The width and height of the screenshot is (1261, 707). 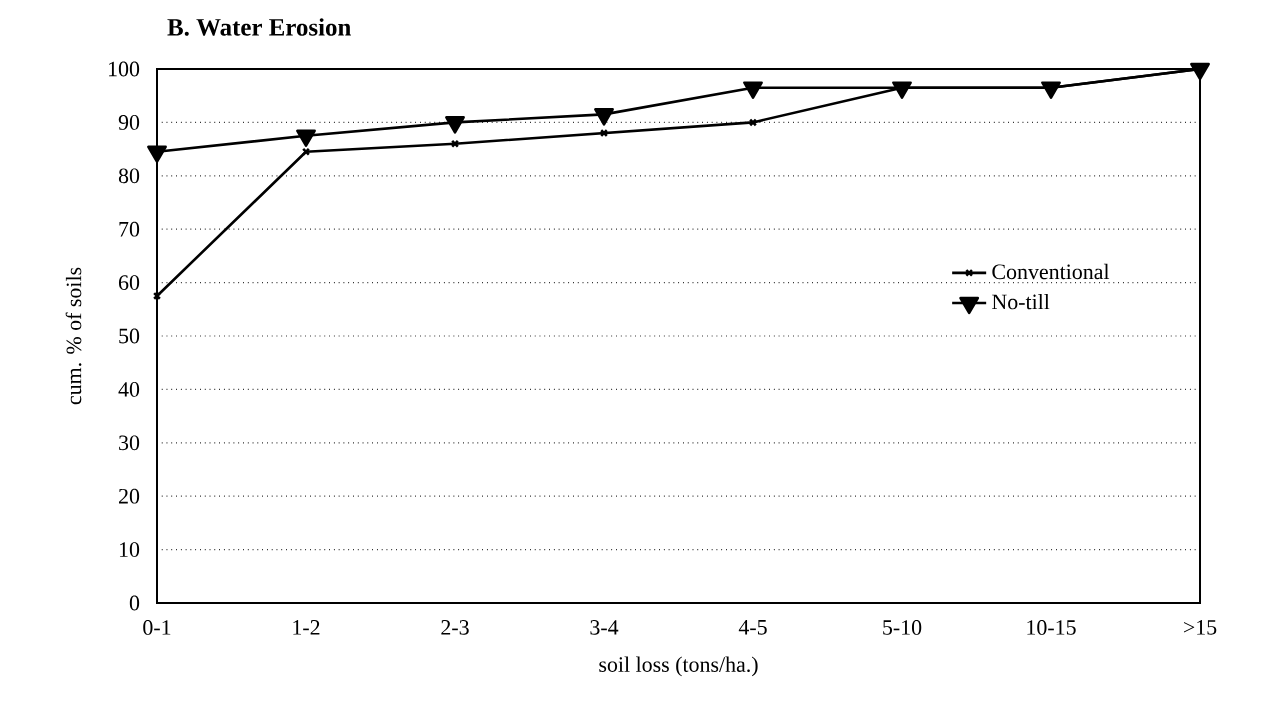 What do you see at coordinates (902, 627) in the screenshot?
I see `x-tick-label: 5-10` at bounding box center [902, 627].